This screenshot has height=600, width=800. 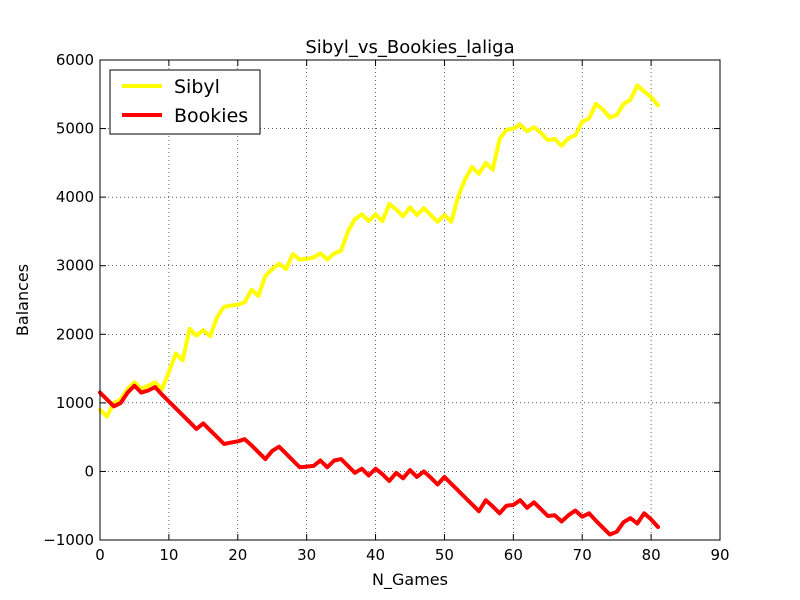 What do you see at coordinates (75, 60) in the screenshot?
I see `y-tick-label: 6000` at bounding box center [75, 60].